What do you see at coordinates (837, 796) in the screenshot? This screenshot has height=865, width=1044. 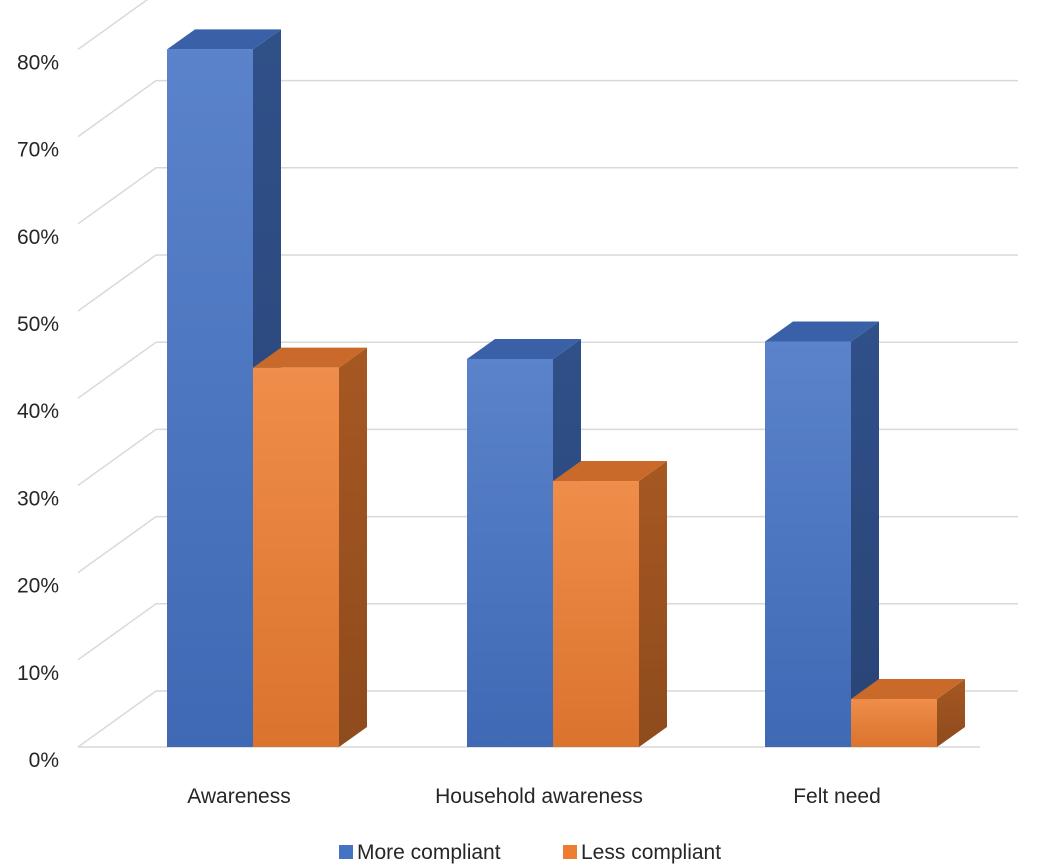 I see `category-label: Felt need` at bounding box center [837, 796].